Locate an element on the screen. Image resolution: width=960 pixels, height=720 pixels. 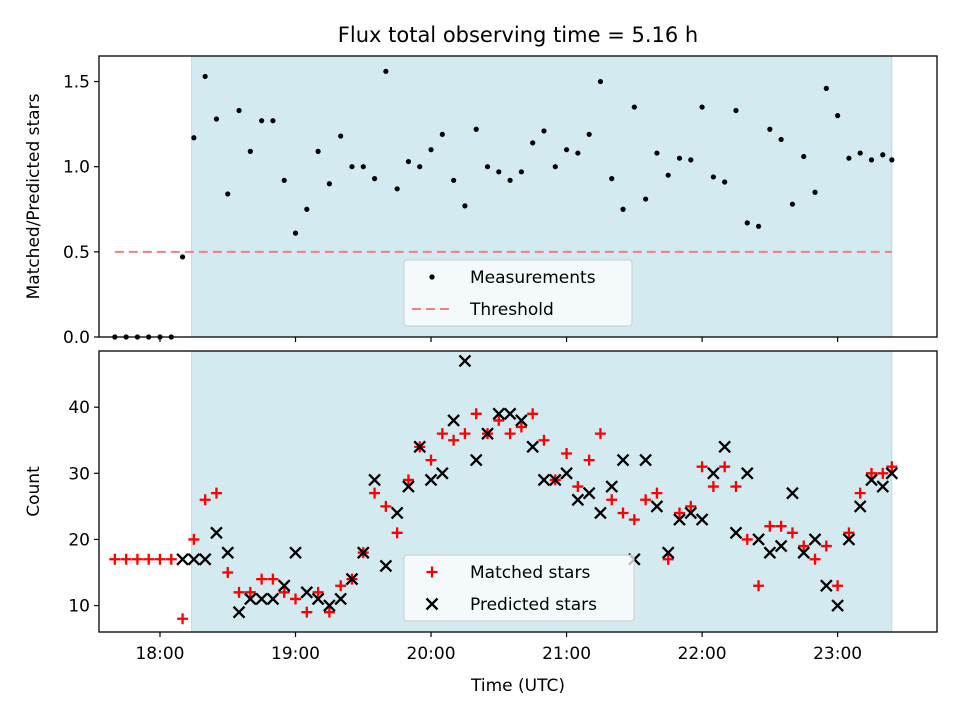
legend-label: Measurements is located at coordinates (533, 278).